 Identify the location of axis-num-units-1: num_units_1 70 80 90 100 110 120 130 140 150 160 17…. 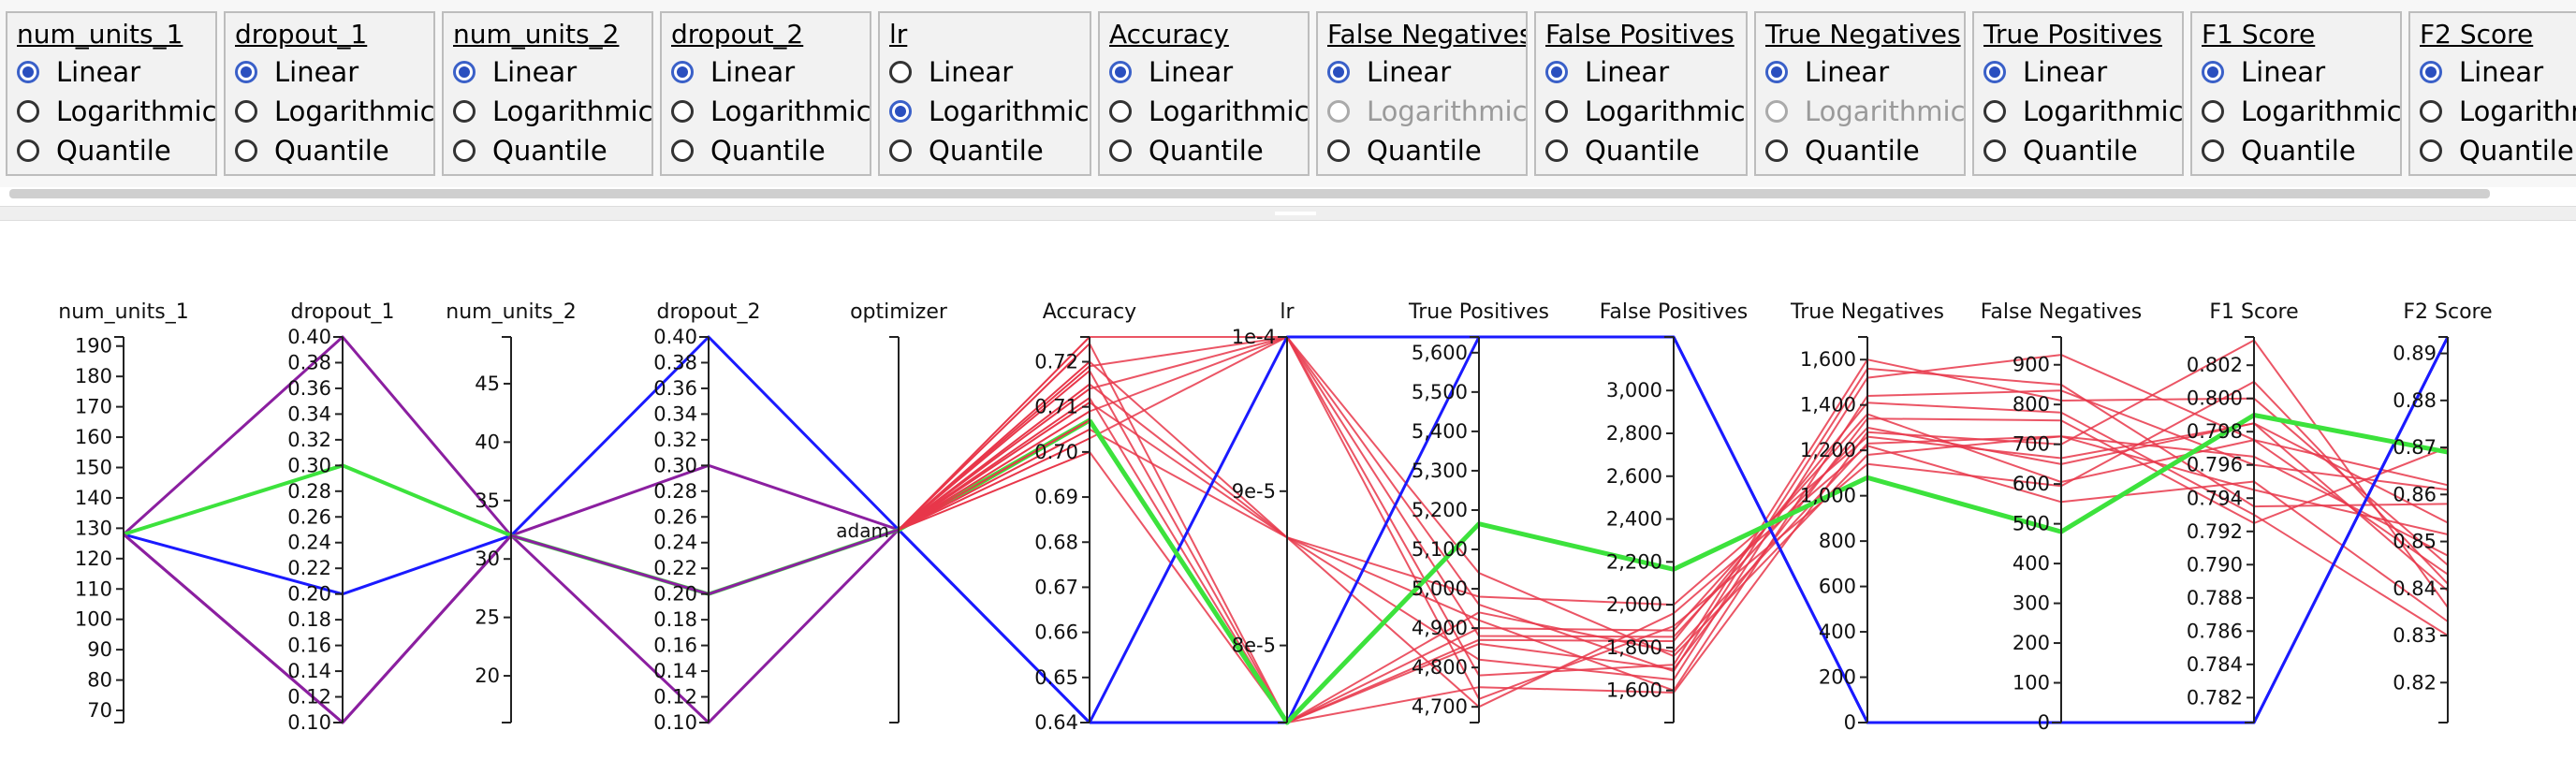
(124, 511).